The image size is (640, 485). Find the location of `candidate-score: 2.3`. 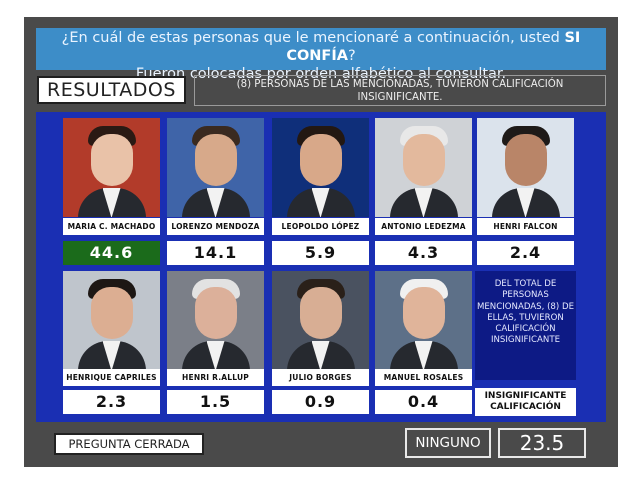

candidate-score: 2.3 is located at coordinates (111, 402).